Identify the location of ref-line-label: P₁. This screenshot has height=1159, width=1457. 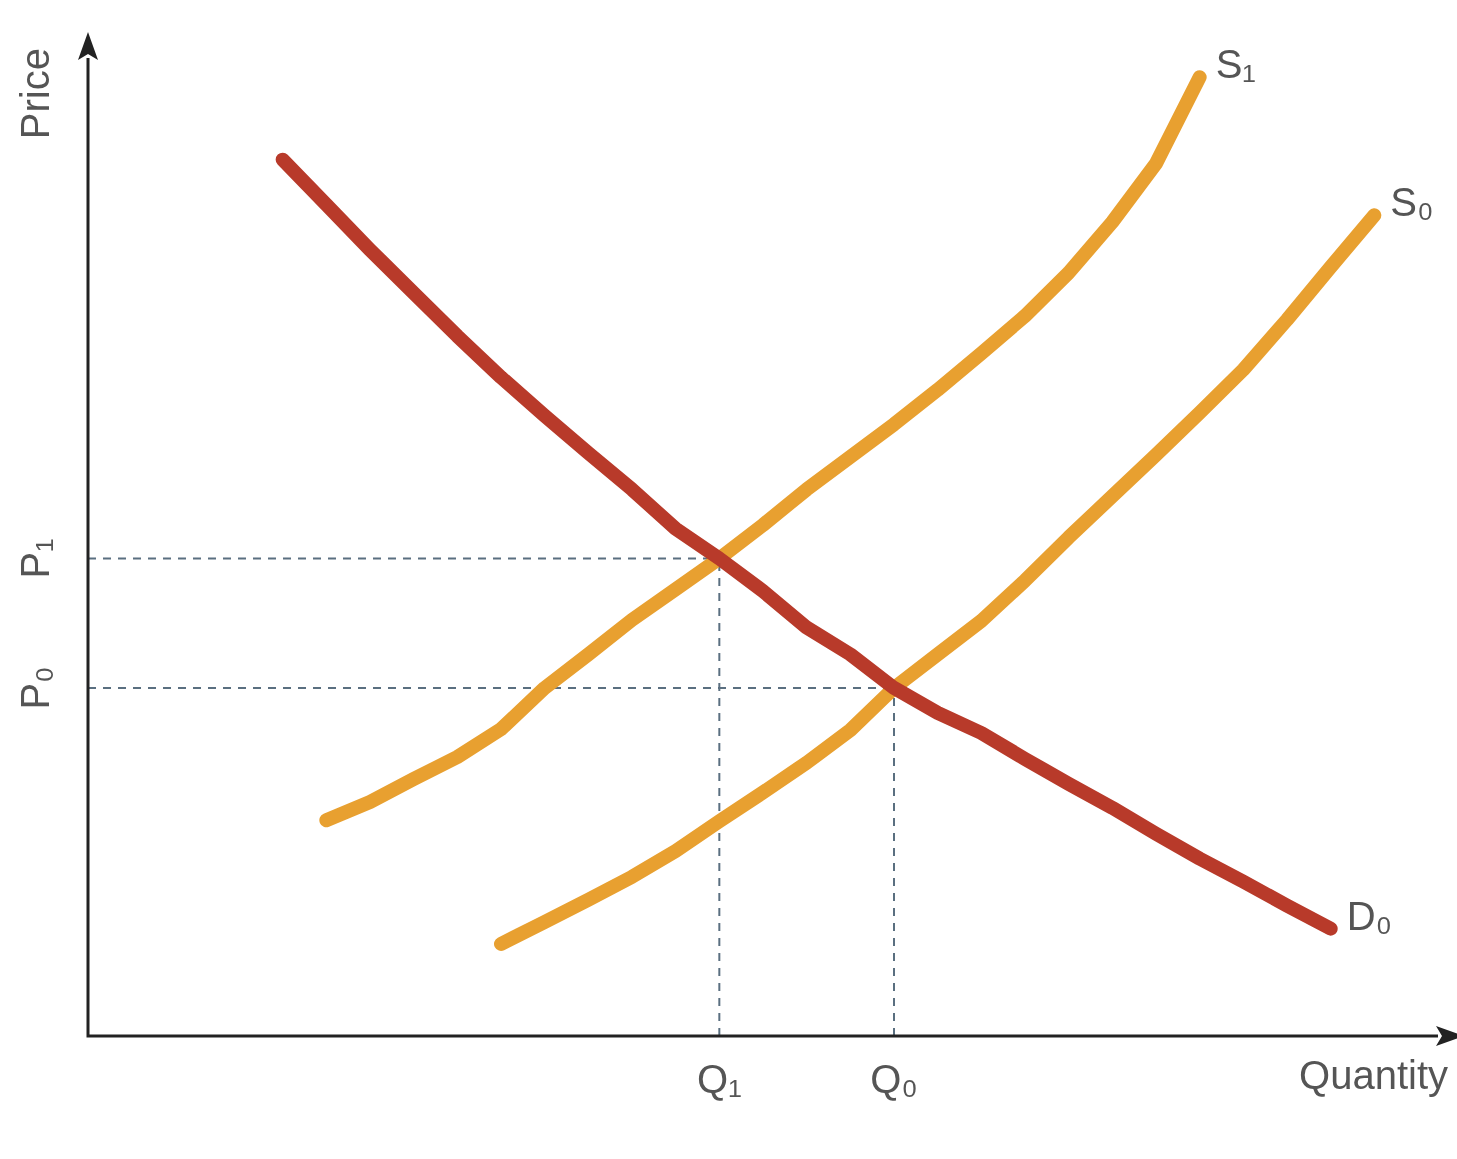
(35, 558).